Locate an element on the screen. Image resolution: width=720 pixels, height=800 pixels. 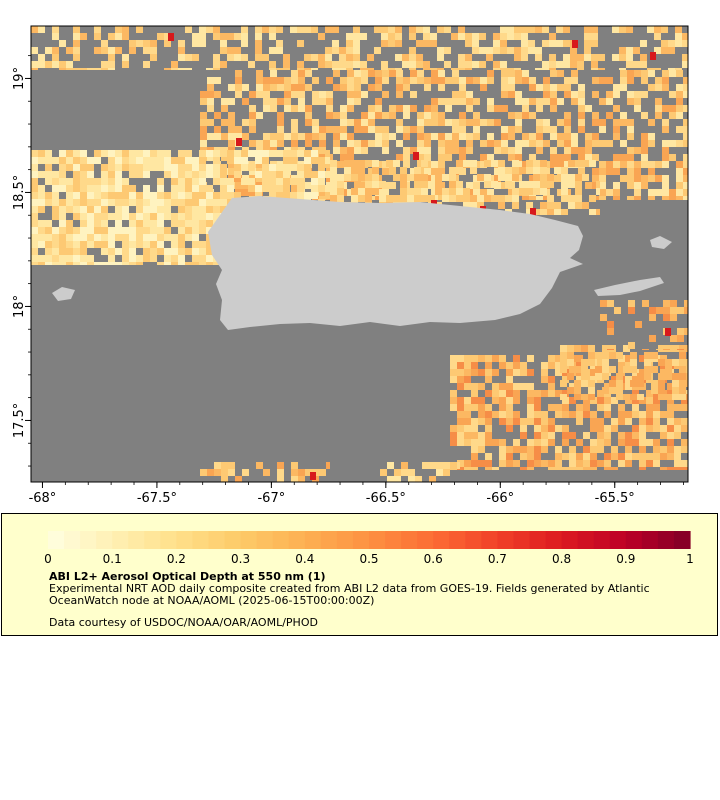
mona-land is located at coordinates (63, 294).